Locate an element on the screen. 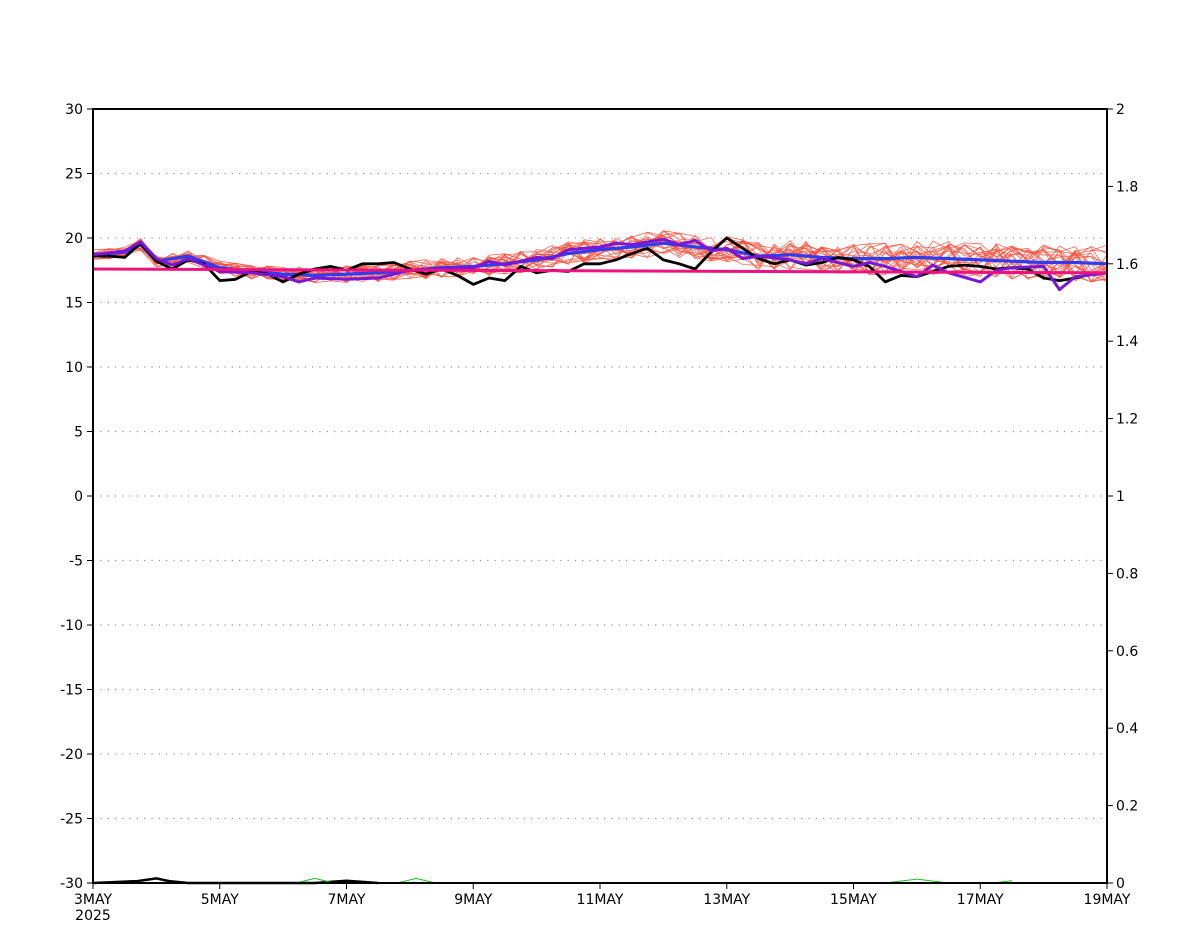 The width and height of the screenshot is (1200, 927). y2-tick-label: 1.6 is located at coordinates (1127, 265).